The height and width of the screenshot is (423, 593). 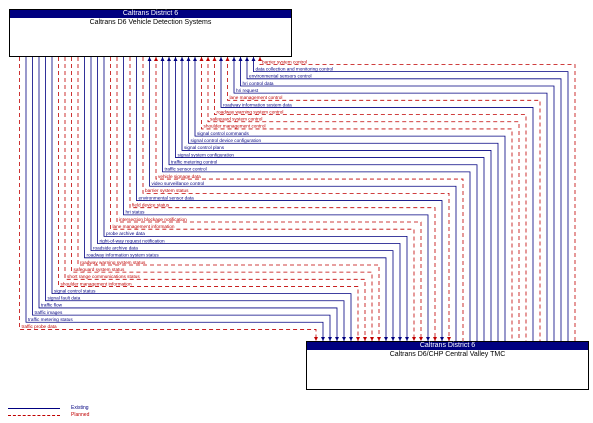 I want to click on flow-label: signal fault data, so click(x=64, y=298).